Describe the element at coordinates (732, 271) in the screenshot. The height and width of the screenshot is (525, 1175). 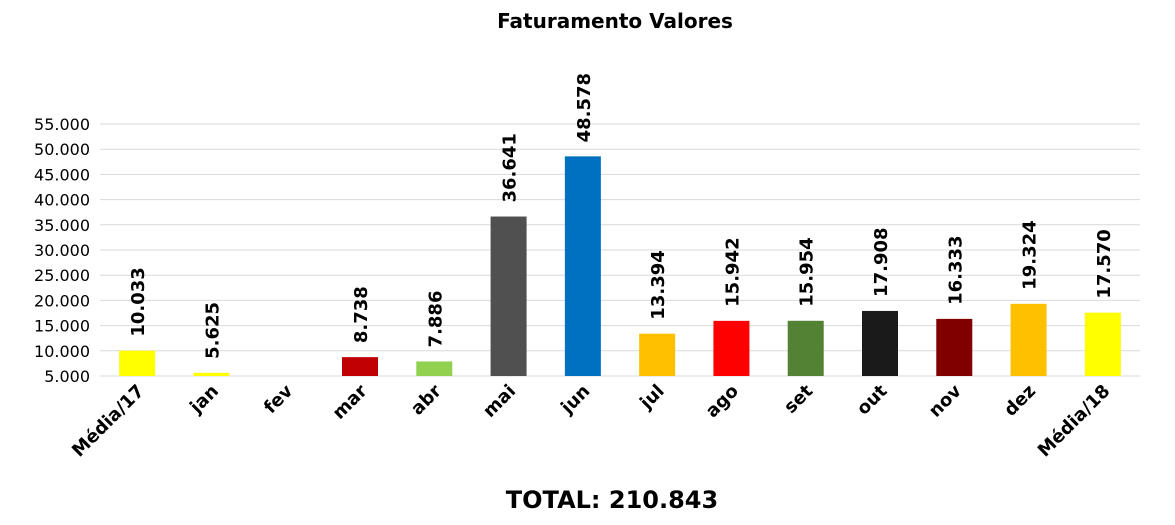
I see `data-label: 15.942` at that location.